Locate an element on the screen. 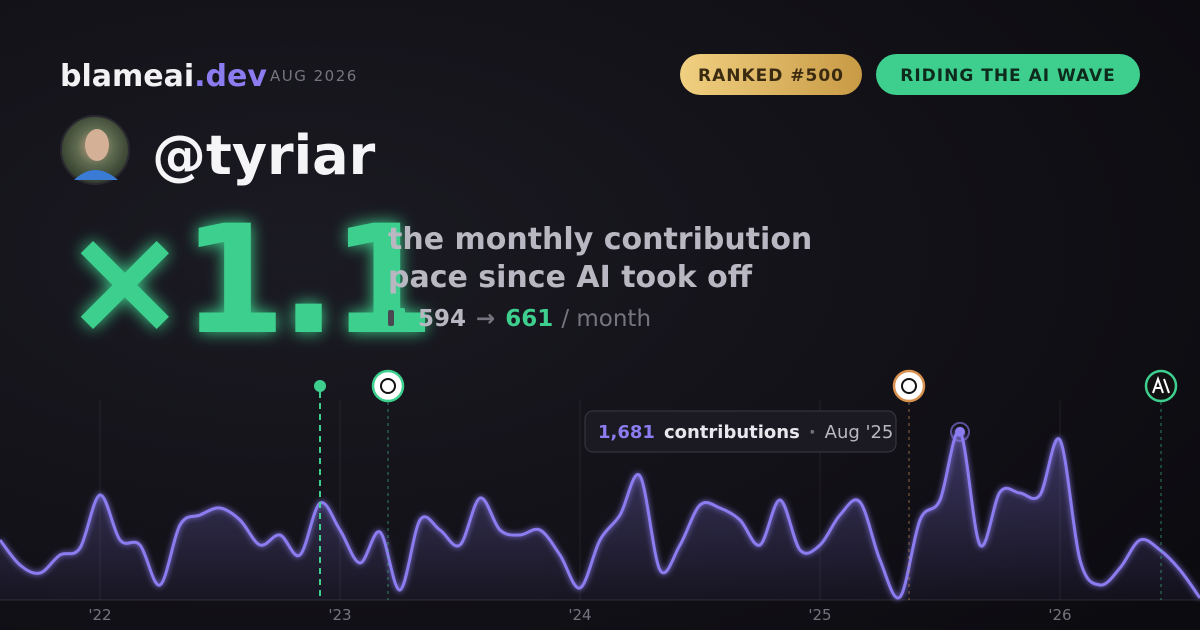  x-tick-label: '26 is located at coordinates (1059, 615).